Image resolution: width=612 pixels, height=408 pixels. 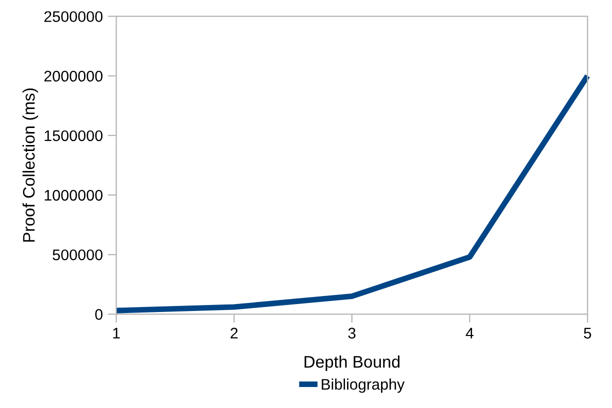 What do you see at coordinates (352, 363) in the screenshot?
I see `x-axis-title: Depth Bound` at bounding box center [352, 363].